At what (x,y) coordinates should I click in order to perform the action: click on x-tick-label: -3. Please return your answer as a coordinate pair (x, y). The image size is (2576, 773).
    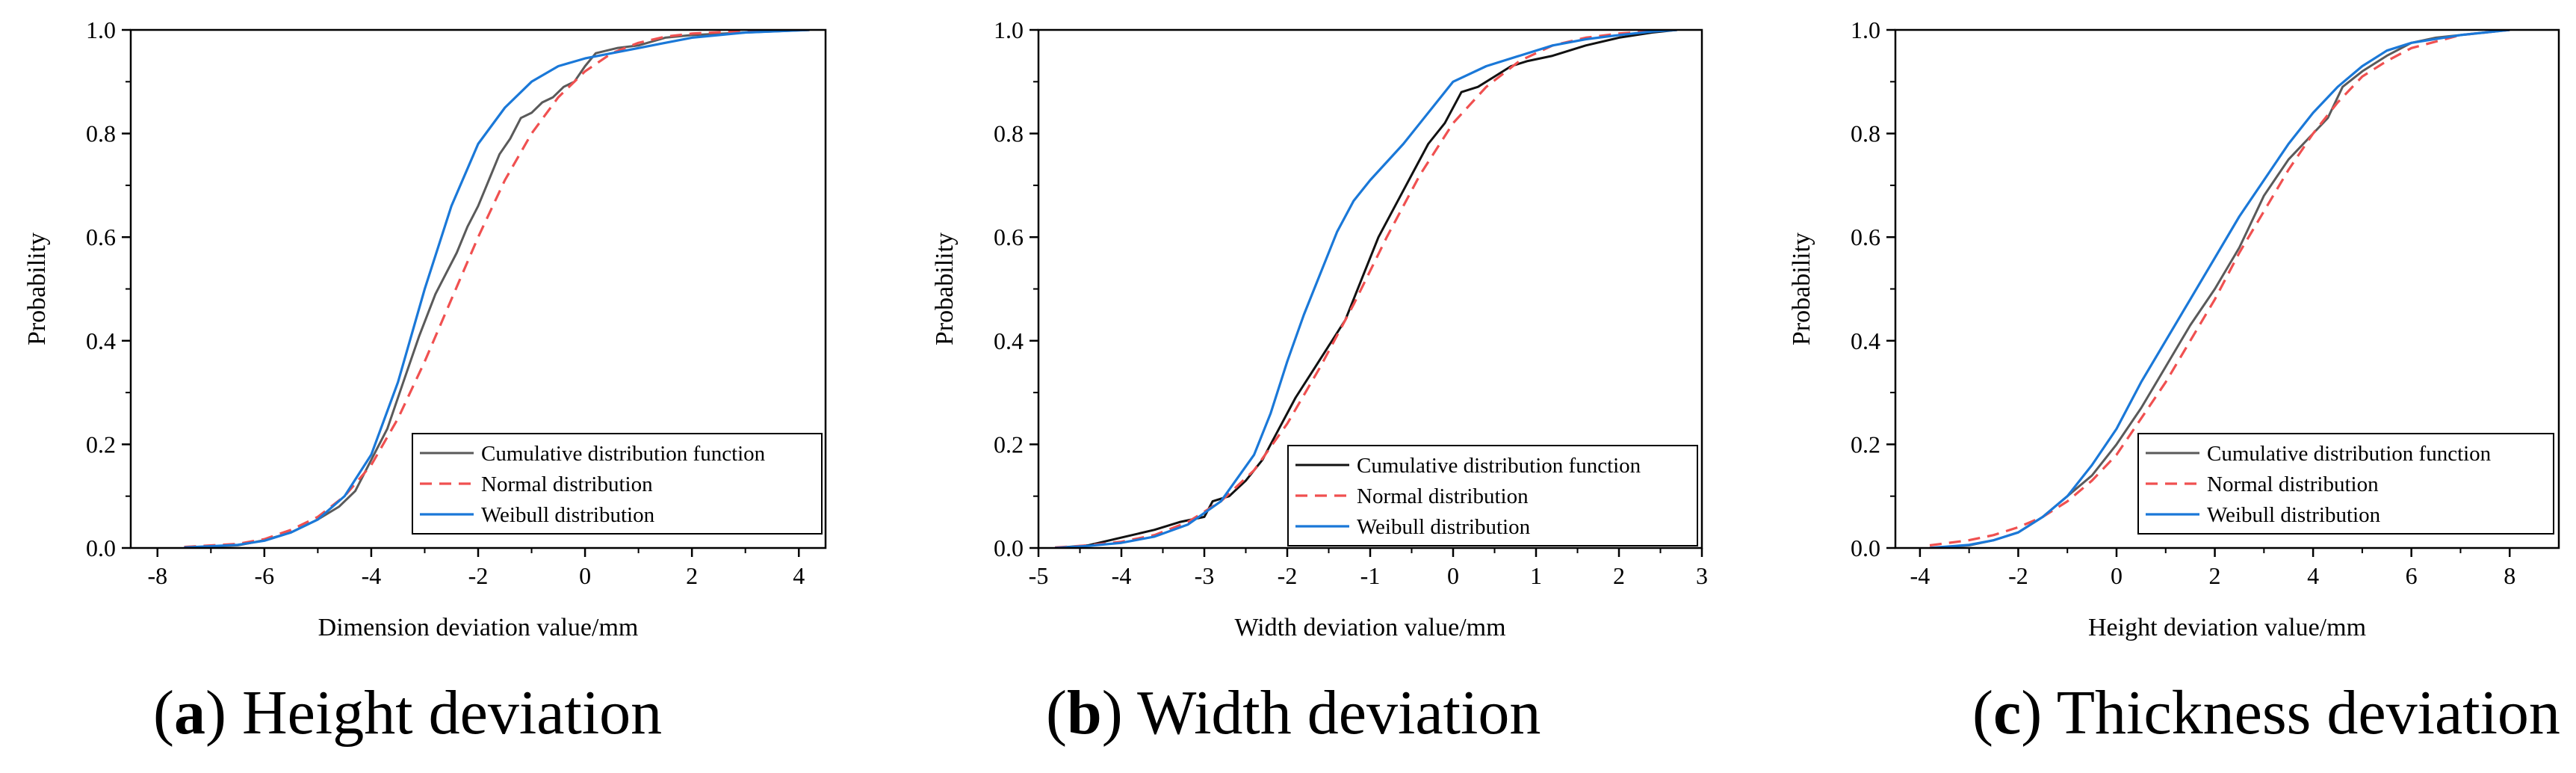
    Looking at the image, I should click on (1205, 575).